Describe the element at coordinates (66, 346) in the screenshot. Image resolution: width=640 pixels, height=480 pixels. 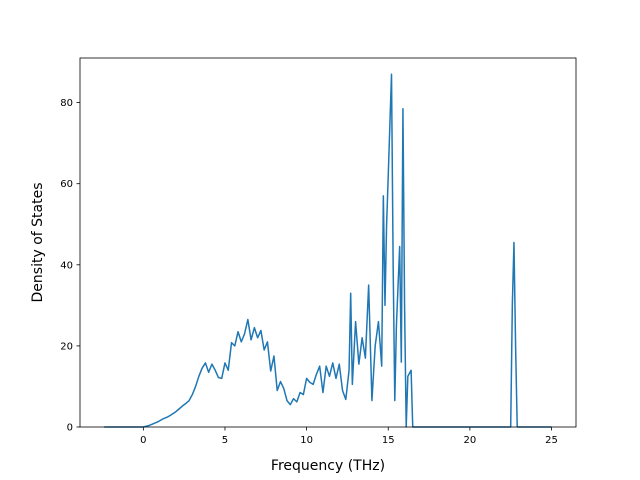
I see `y-tick-label: 20` at that location.